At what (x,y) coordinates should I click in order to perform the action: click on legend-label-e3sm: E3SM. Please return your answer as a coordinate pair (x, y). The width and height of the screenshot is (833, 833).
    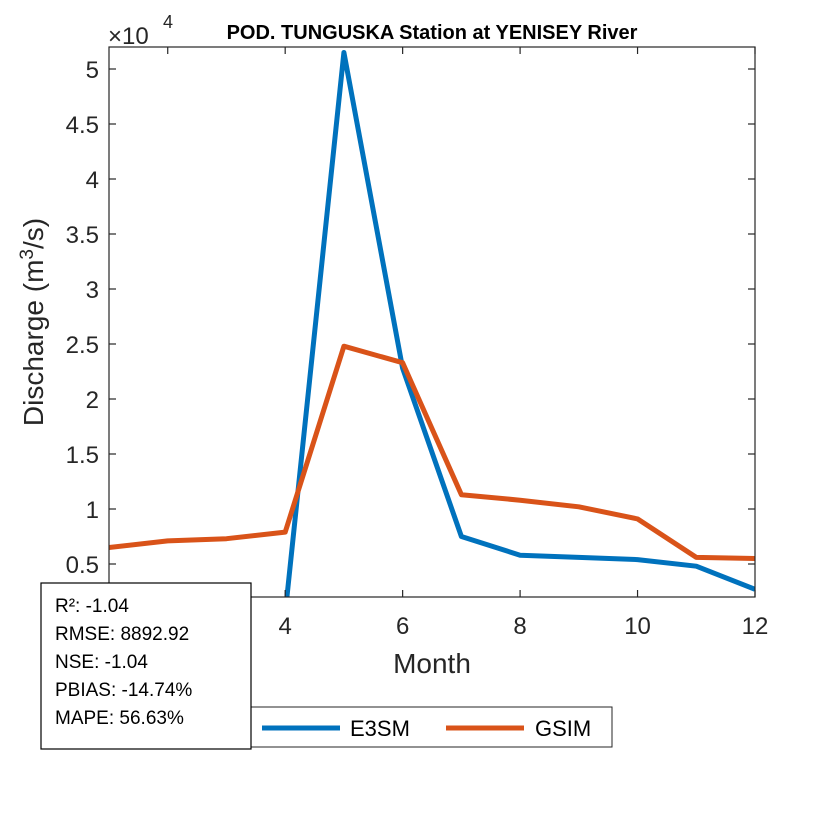
    Looking at the image, I should click on (380, 728).